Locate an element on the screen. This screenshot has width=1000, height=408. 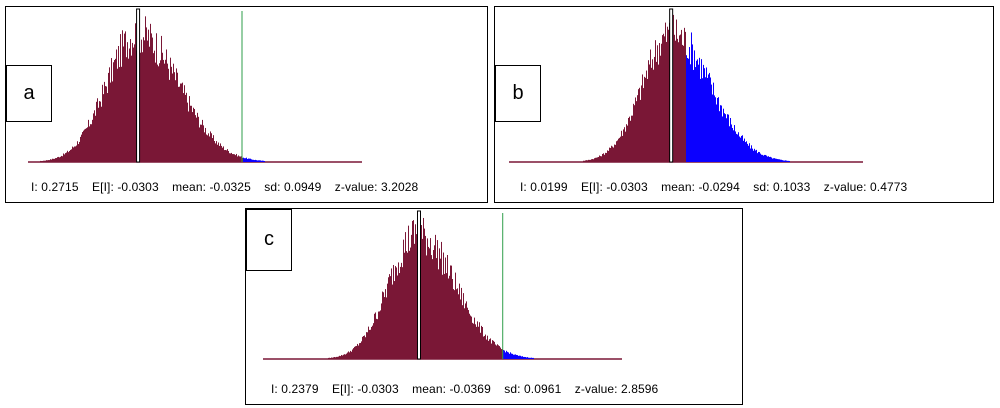
stat-z-value: z-value: 2.8596 is located at coordinates (616, 389).